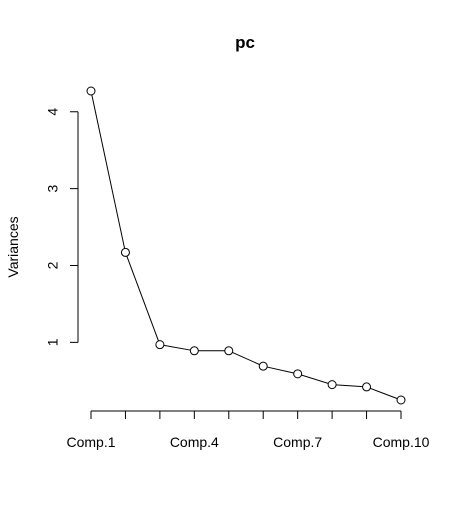 The height and width of the screenshot is (511, 454). What do you see at coordinates (245, 42) in the screenshot?
I see `chart-title: pc` at bounding box center [245, 42].